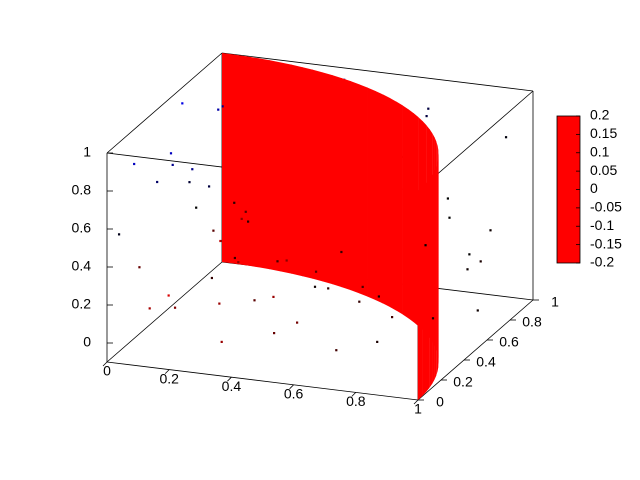 The width and height of the screenshot is (640, 480). Describe the element at coordinates (356, 401) in the screenshot. I see `x-tick-label: 0.8` at that location.